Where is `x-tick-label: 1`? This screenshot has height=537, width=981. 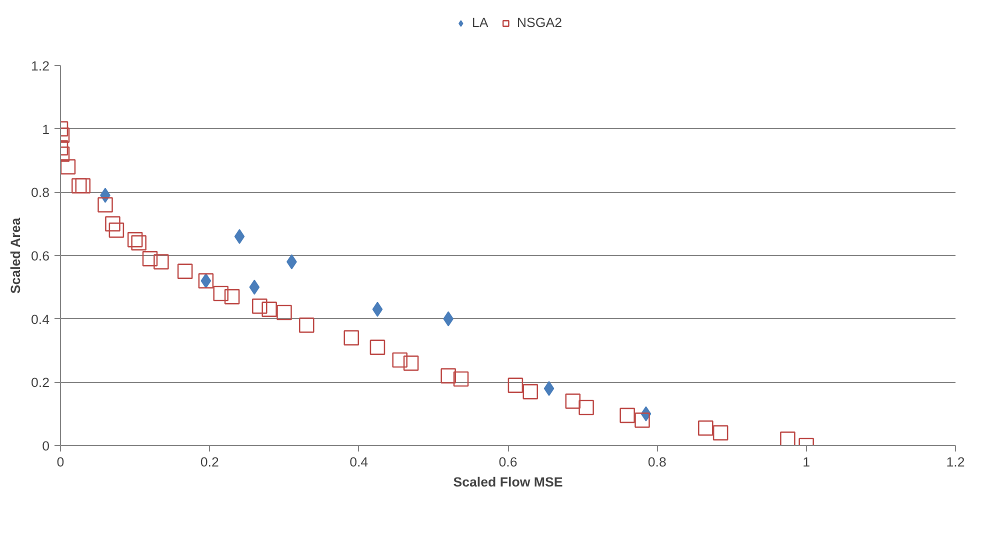
x-tick-label: 1 is located at coordinates (806, 462).